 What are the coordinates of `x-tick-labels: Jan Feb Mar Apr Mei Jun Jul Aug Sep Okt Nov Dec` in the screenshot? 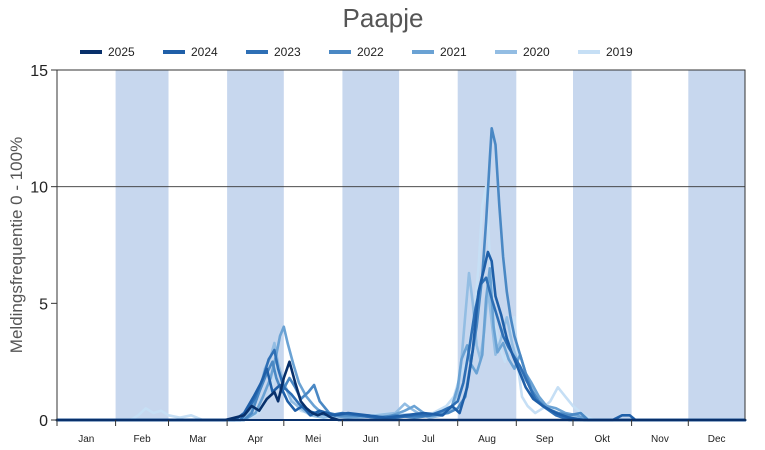 It's located at (401, 439).